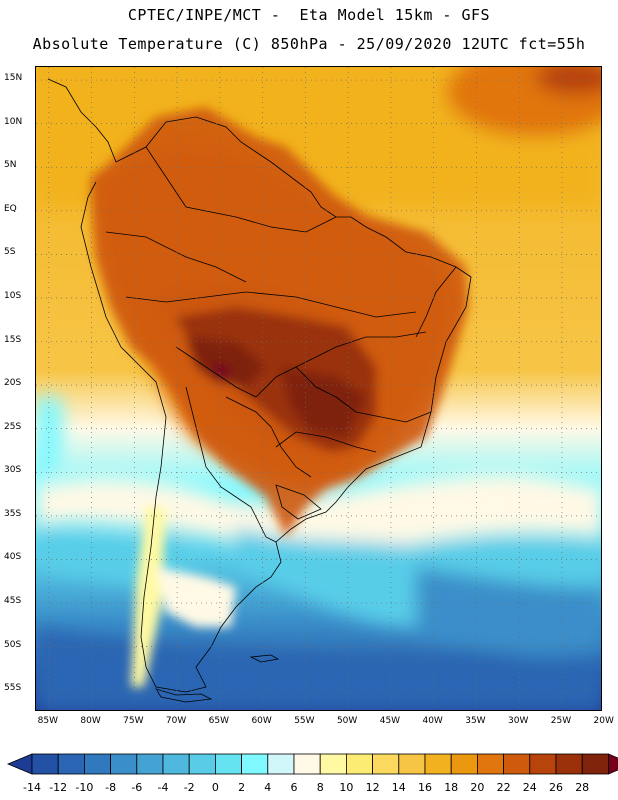 The width and height of the screenshot is (618, 800). What do you see at coordinates (13, 513) in the screenshot?
I see `lat-label: 35S` at bounding box center [13, 513].